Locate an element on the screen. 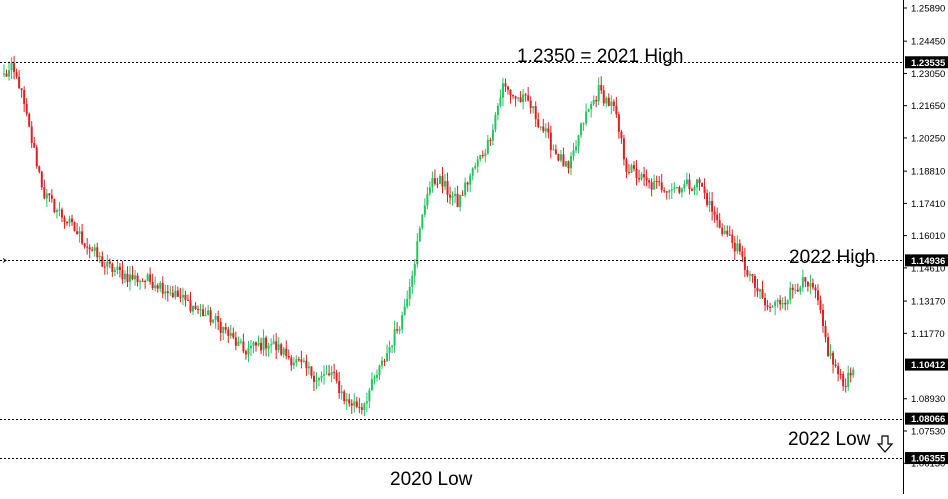  annotation-2022-low: 2022 Low is located at coordinates (829, 439).